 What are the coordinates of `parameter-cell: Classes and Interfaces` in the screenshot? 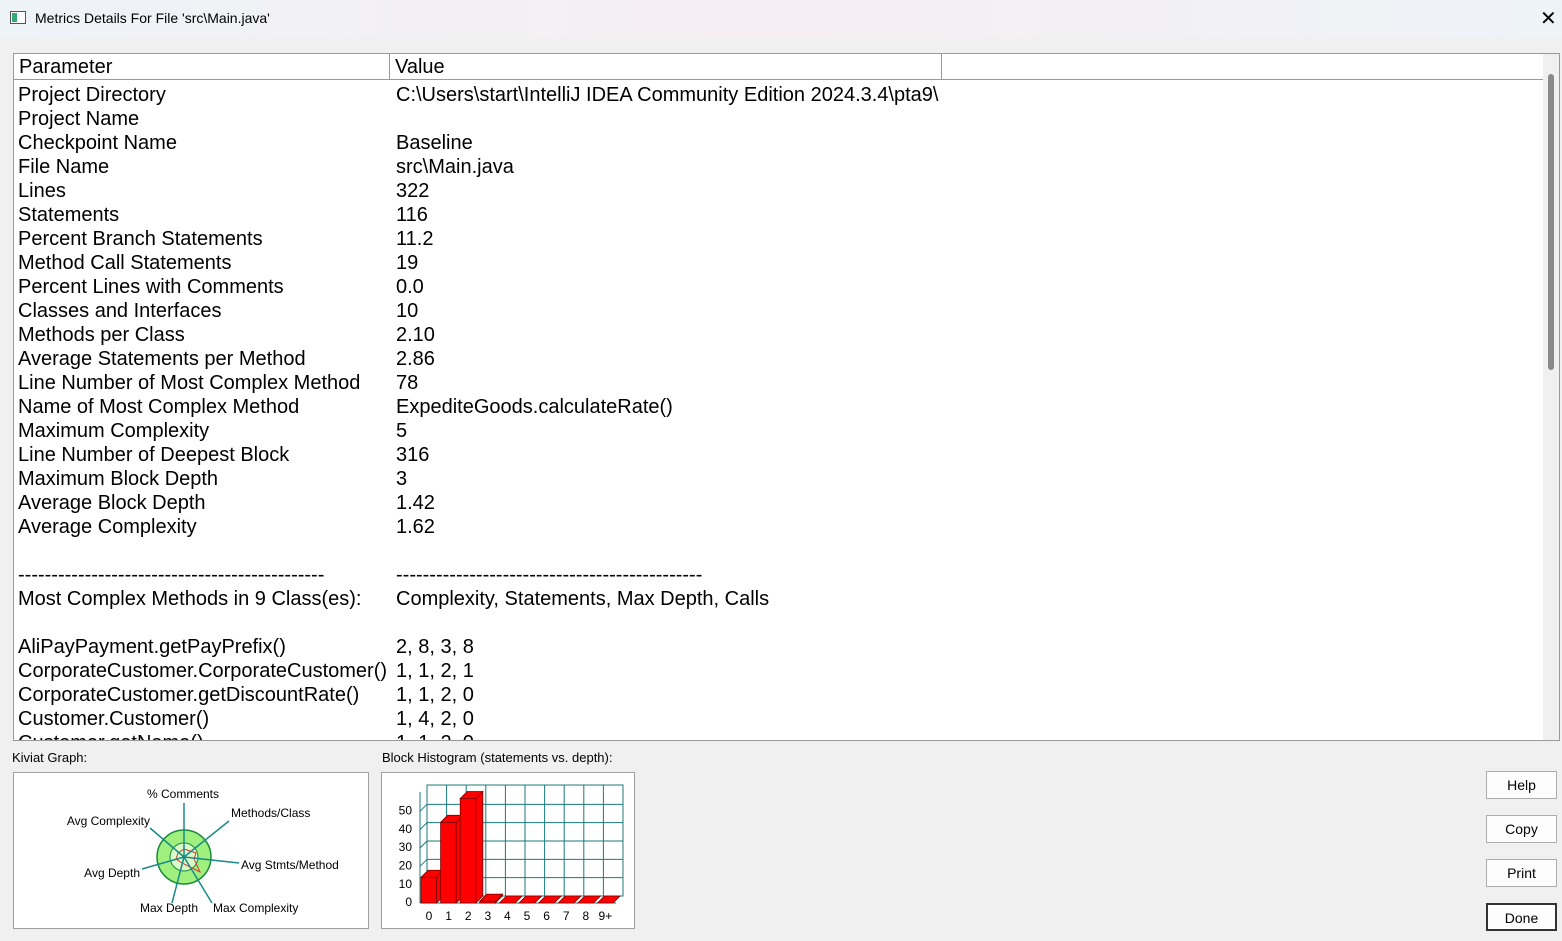 It's located at (120, 311).